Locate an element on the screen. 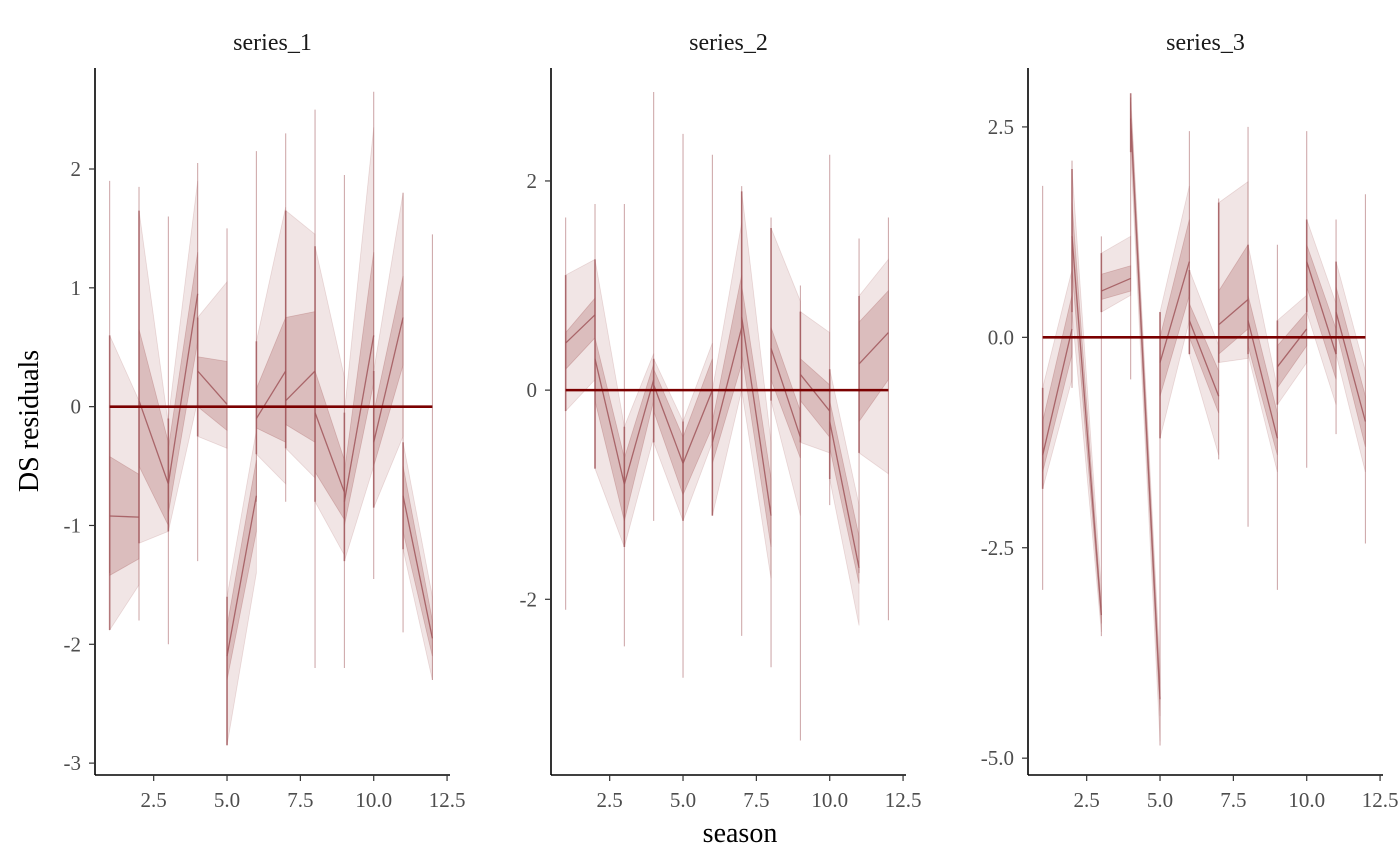  y-tick-label: -3 is located at coordinates (73, 763).